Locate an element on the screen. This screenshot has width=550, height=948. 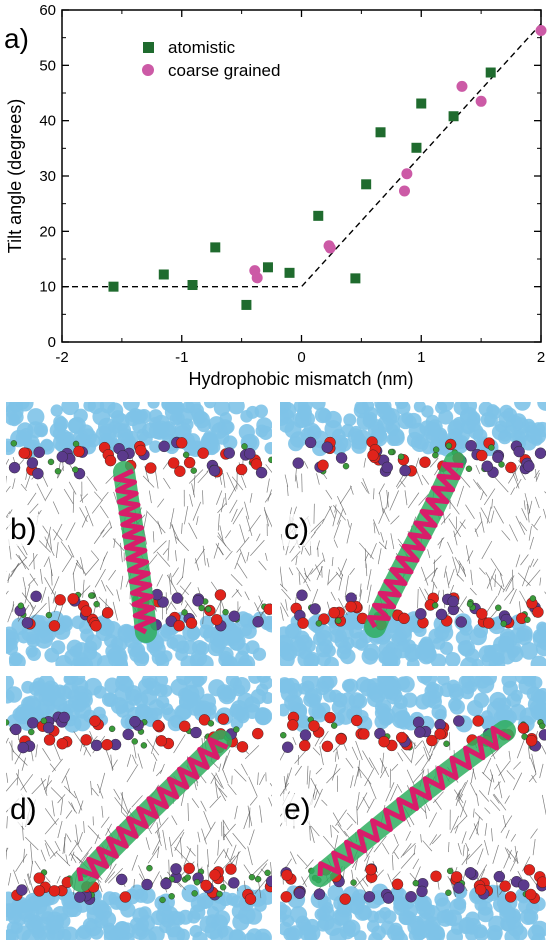
legend: atomistic coarse grained is located at coordinates (211, 59).